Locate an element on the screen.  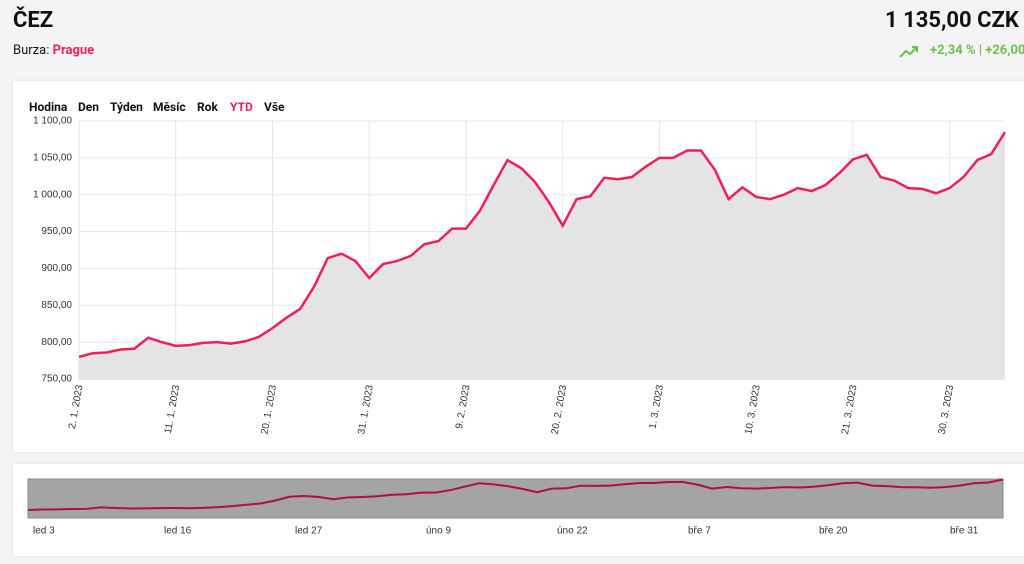
y-tick-label: 950,00 is located at coordinates (56, 231).